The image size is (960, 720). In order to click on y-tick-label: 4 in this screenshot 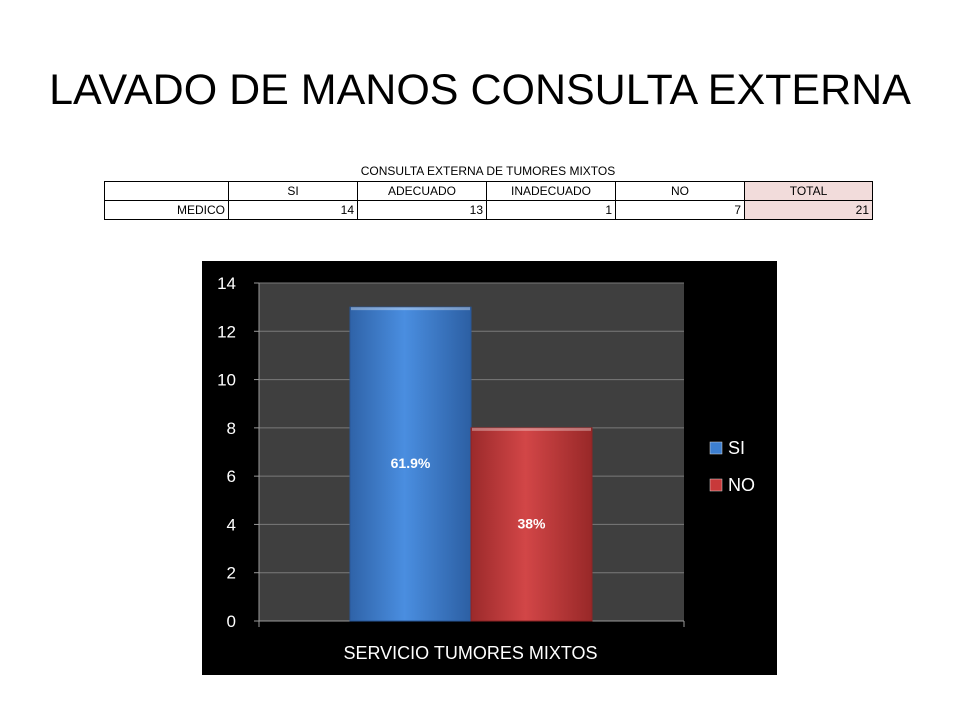, I will do `click(231, 524)`.